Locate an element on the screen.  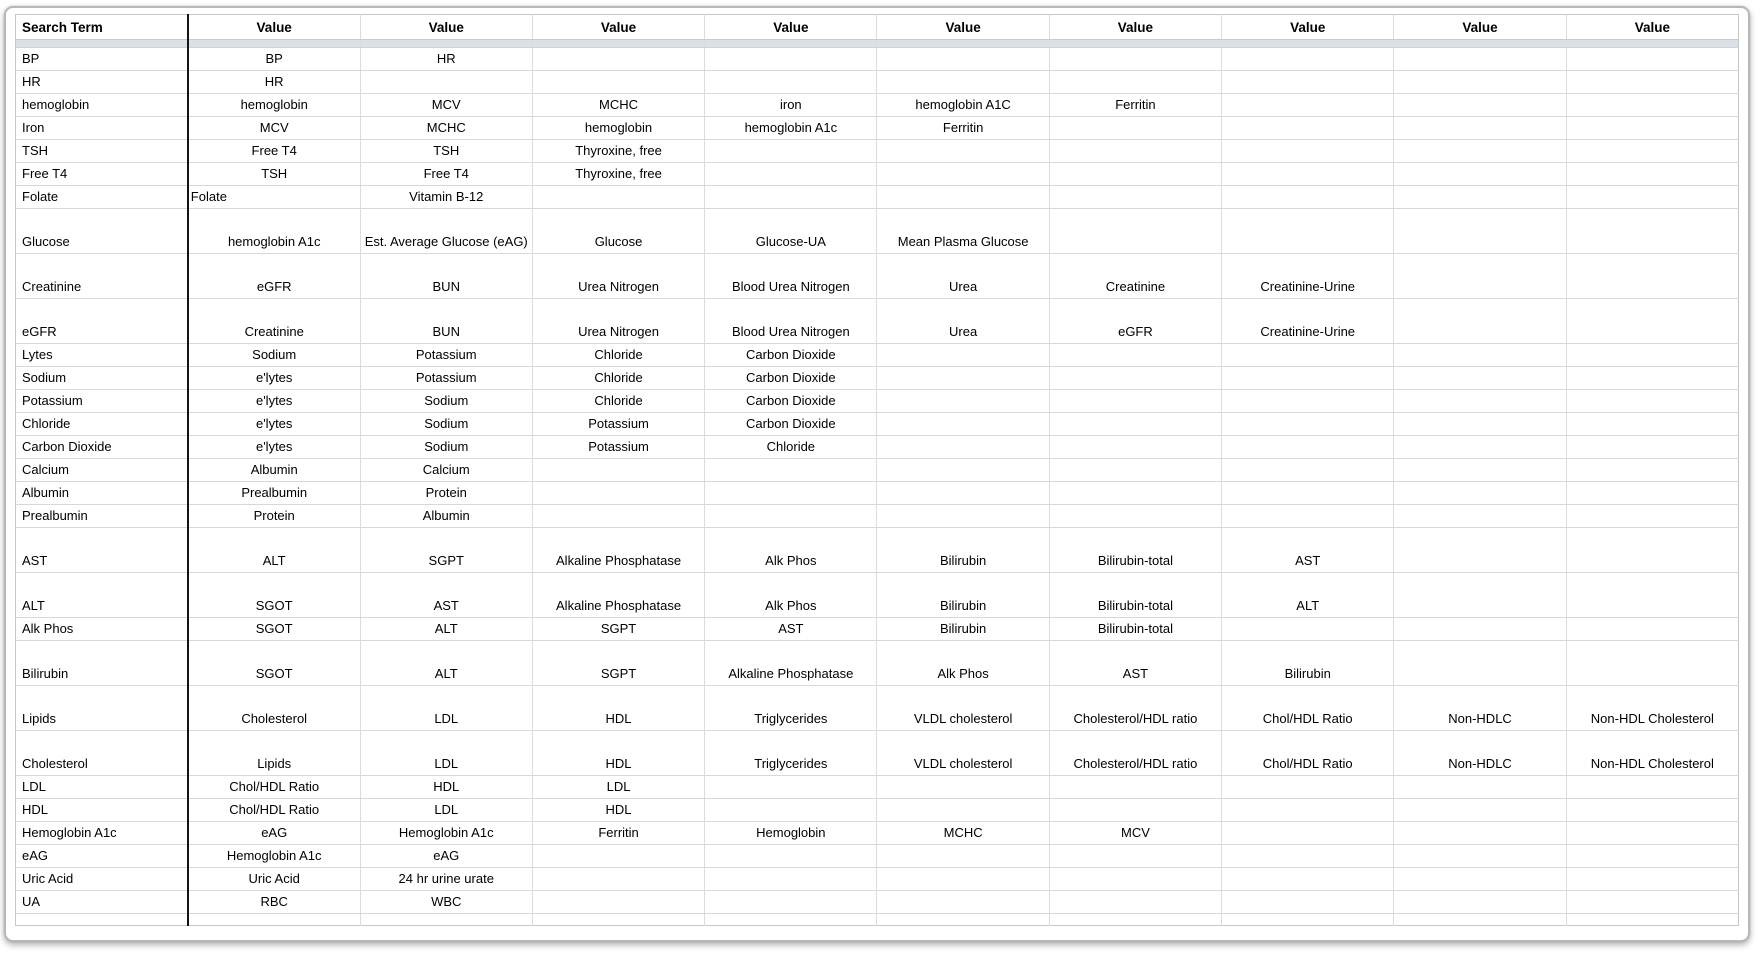
cell-value: Alkaline Phosphatase is located at coordinates (791, 663).